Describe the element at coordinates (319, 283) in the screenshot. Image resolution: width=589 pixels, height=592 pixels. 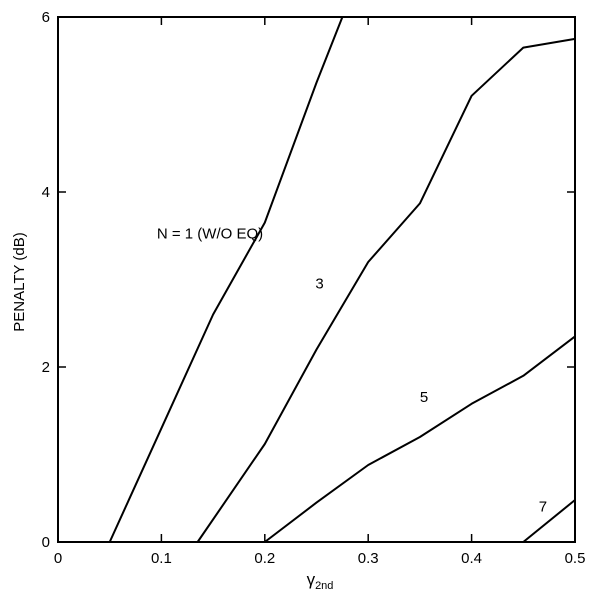
I see `series-label-2: 3` at that location.